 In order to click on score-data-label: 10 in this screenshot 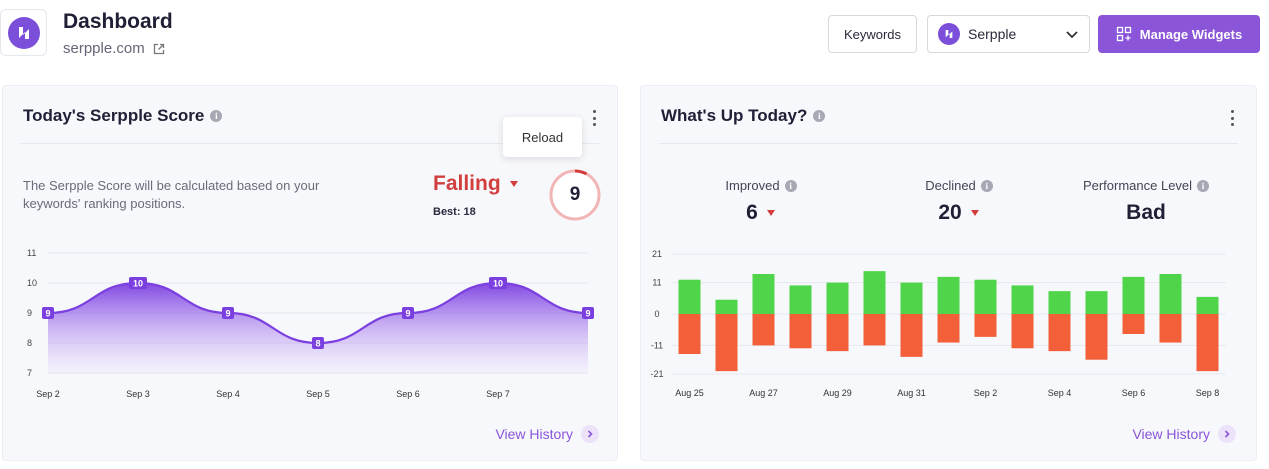, I will do `click(138, 284)`.